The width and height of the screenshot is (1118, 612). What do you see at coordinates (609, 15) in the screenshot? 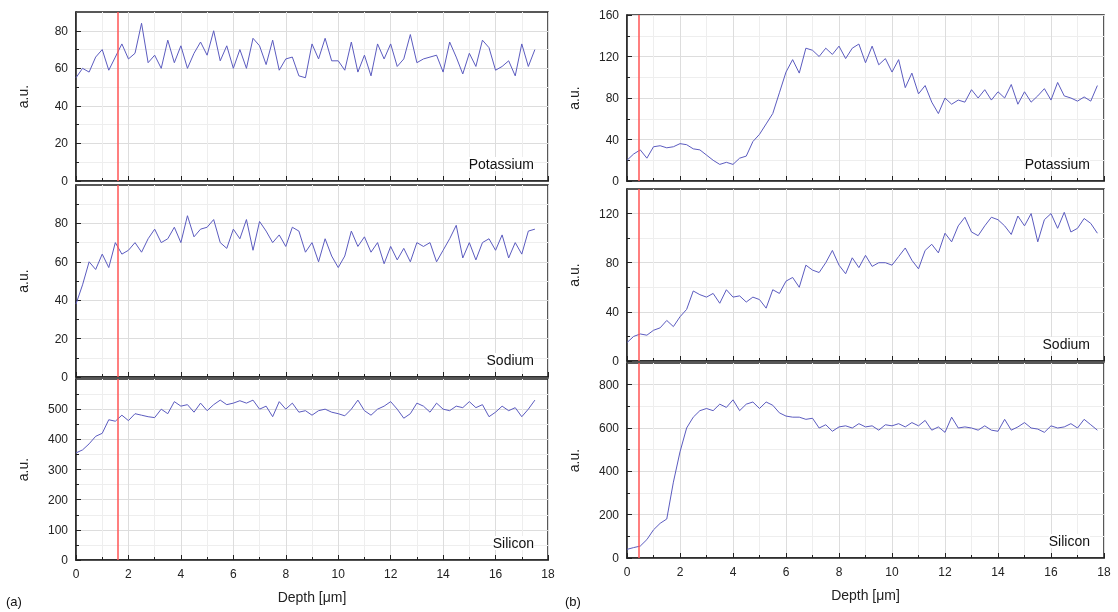
I see `y-tick-label: 160` at bounding box center [609, 15].